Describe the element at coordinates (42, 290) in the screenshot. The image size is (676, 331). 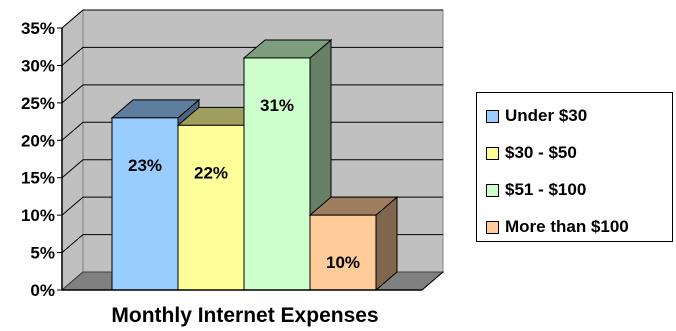
I see `y-tick-label: 0%` at that location.